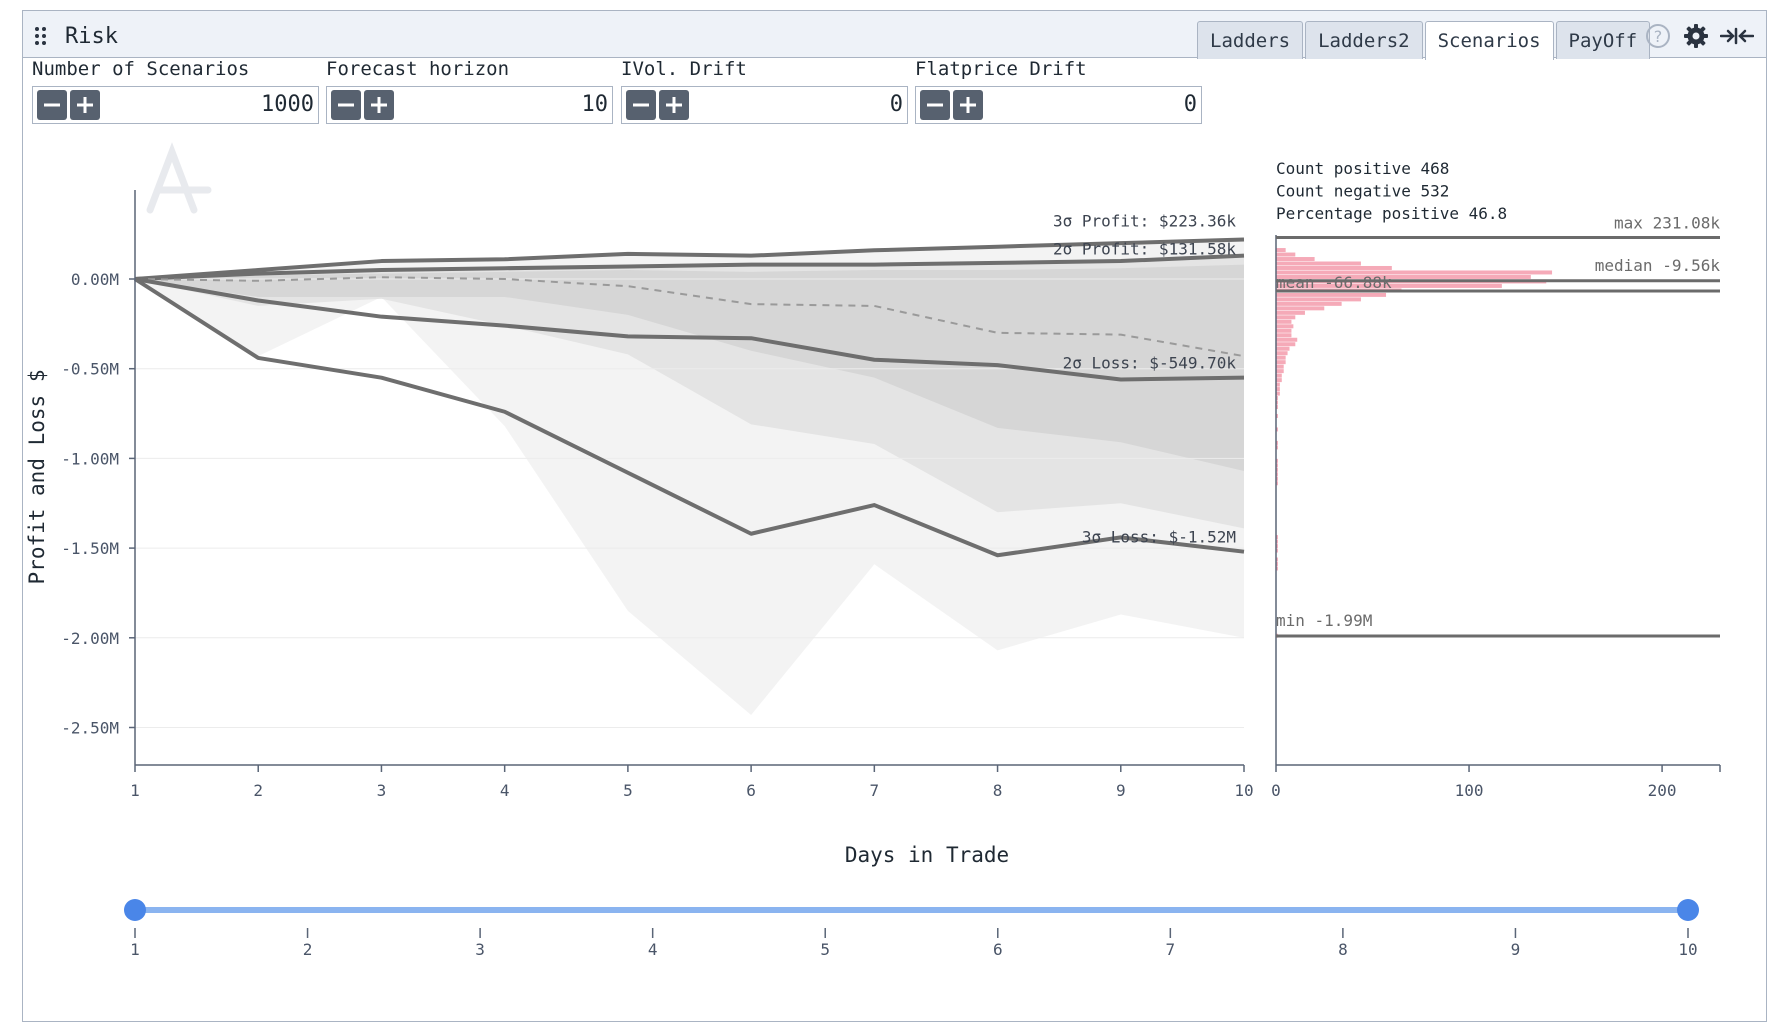 The width and height of the screenshot is (1778, 1032). I want to click on slider-tick-label: 5, so click(825, 949).